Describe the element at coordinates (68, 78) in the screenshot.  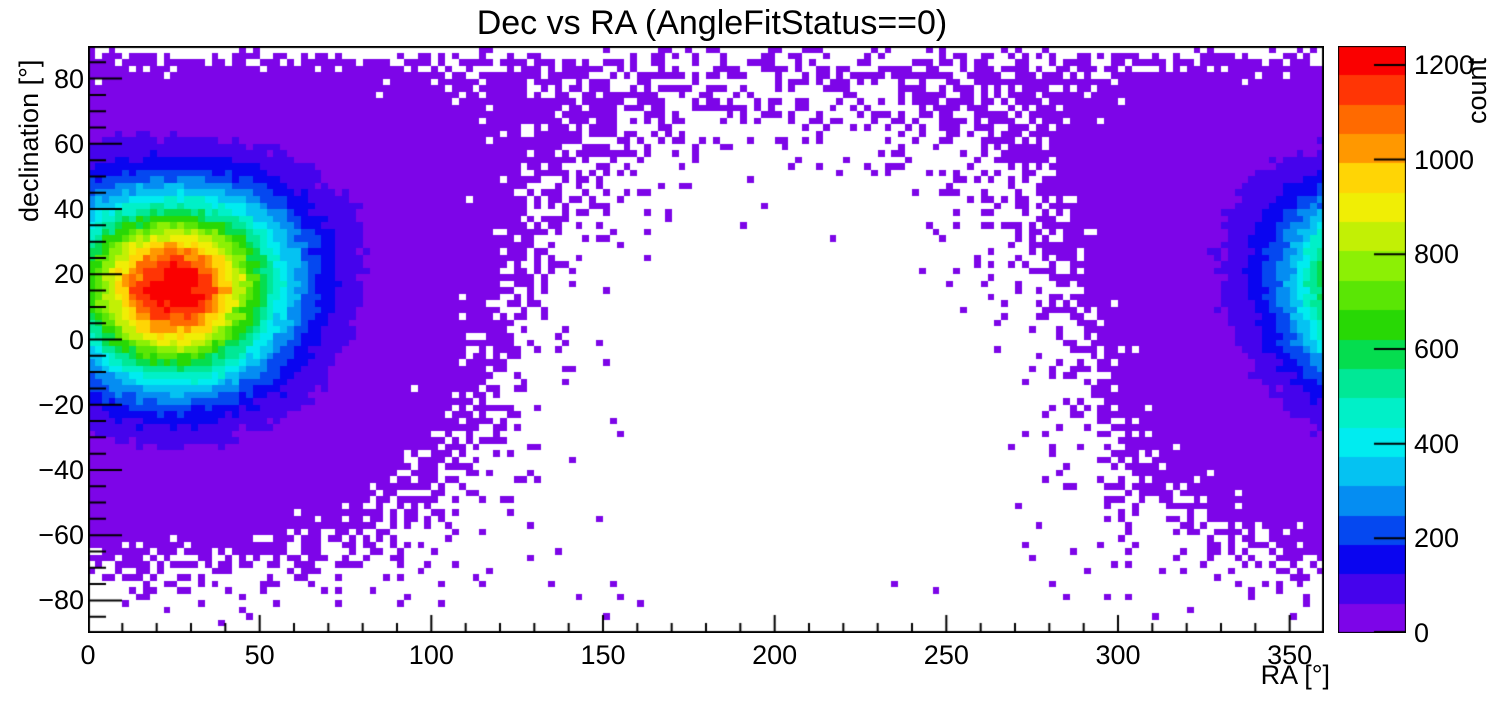
I see `y-tick-label: 80` at that location.